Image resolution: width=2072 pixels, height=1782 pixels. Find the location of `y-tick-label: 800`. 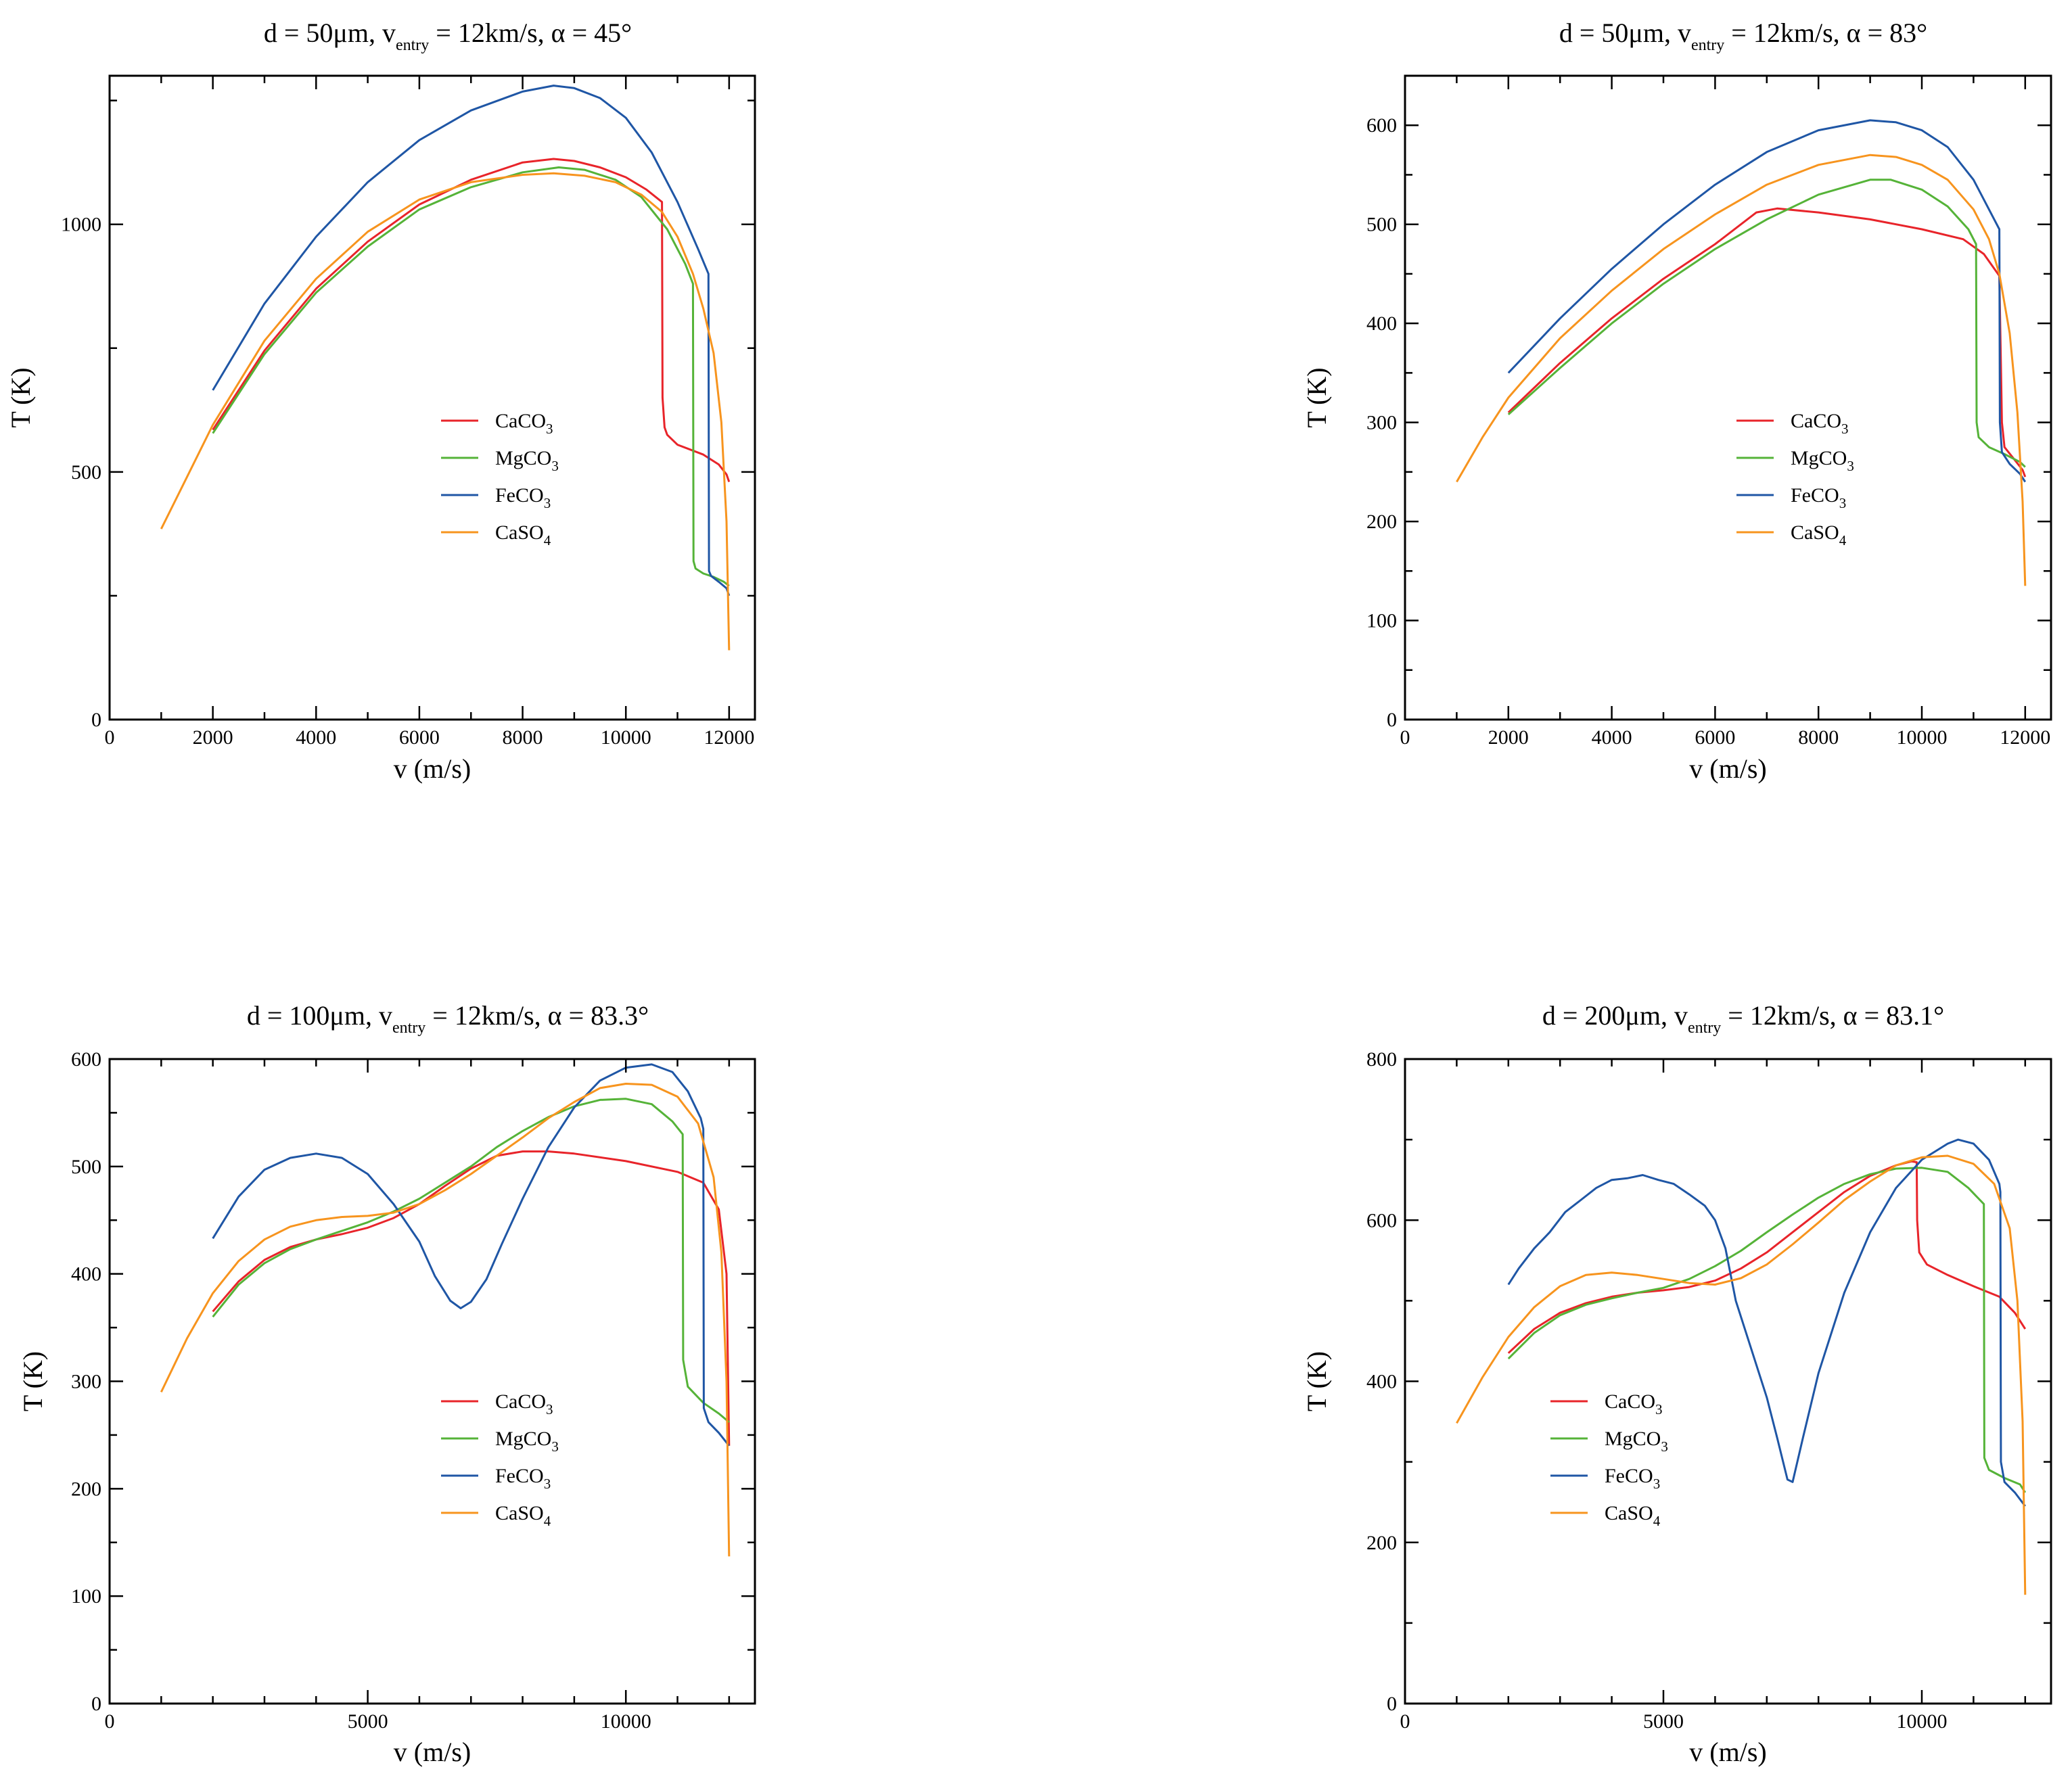

y-tick-label: 800 is located at coordinates (1381, 1059).